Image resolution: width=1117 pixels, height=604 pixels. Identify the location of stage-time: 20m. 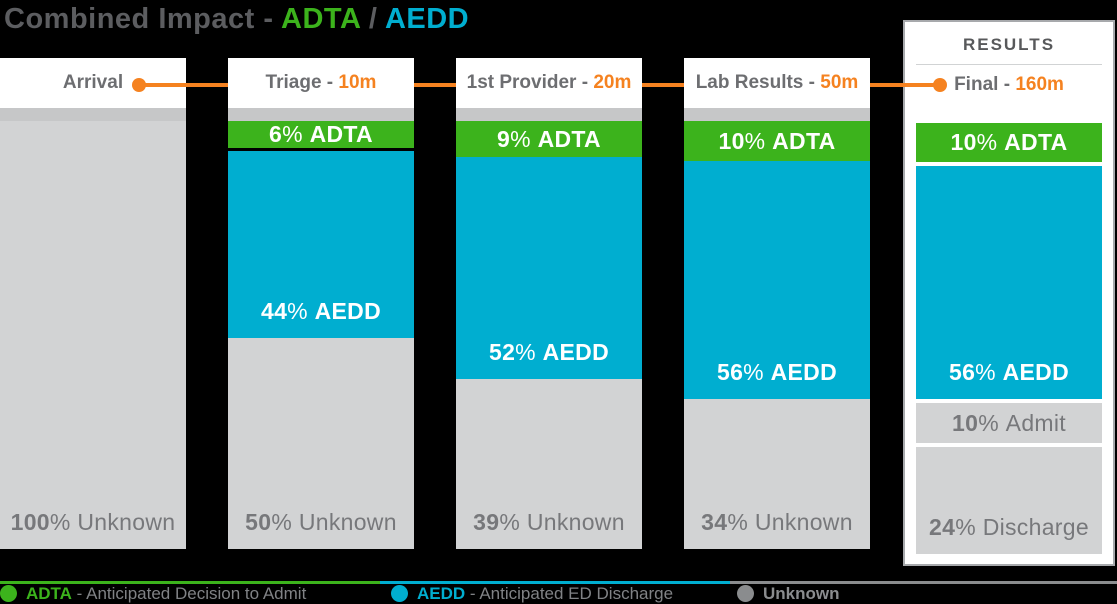
(612, 82).